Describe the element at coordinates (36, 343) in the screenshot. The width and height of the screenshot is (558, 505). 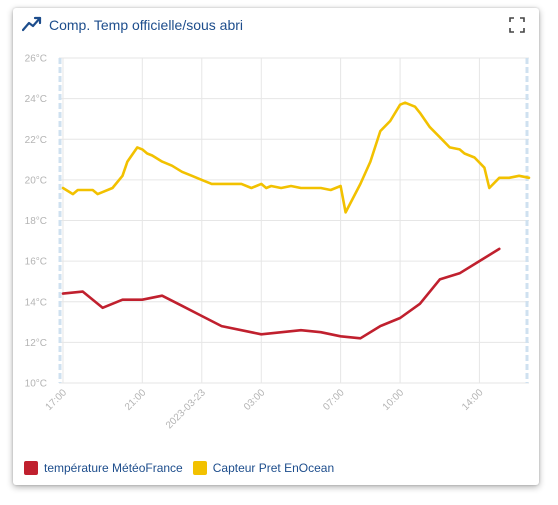
I see `y-tick-label: 12°C` at that location.